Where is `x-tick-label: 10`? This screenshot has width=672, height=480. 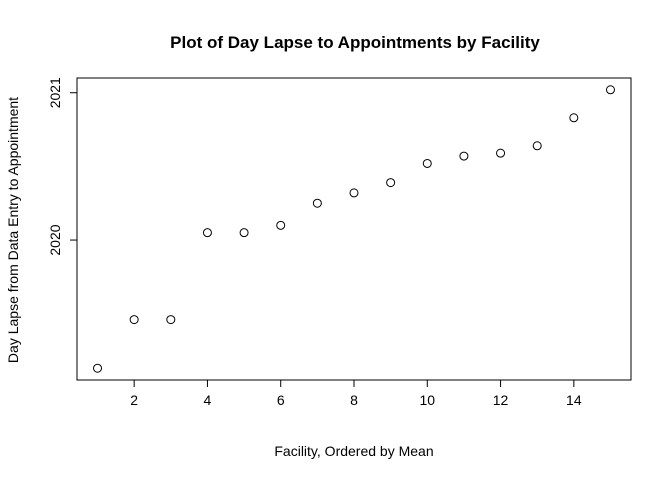 x-tick-label: 10 is located at coordinates (427, 400).